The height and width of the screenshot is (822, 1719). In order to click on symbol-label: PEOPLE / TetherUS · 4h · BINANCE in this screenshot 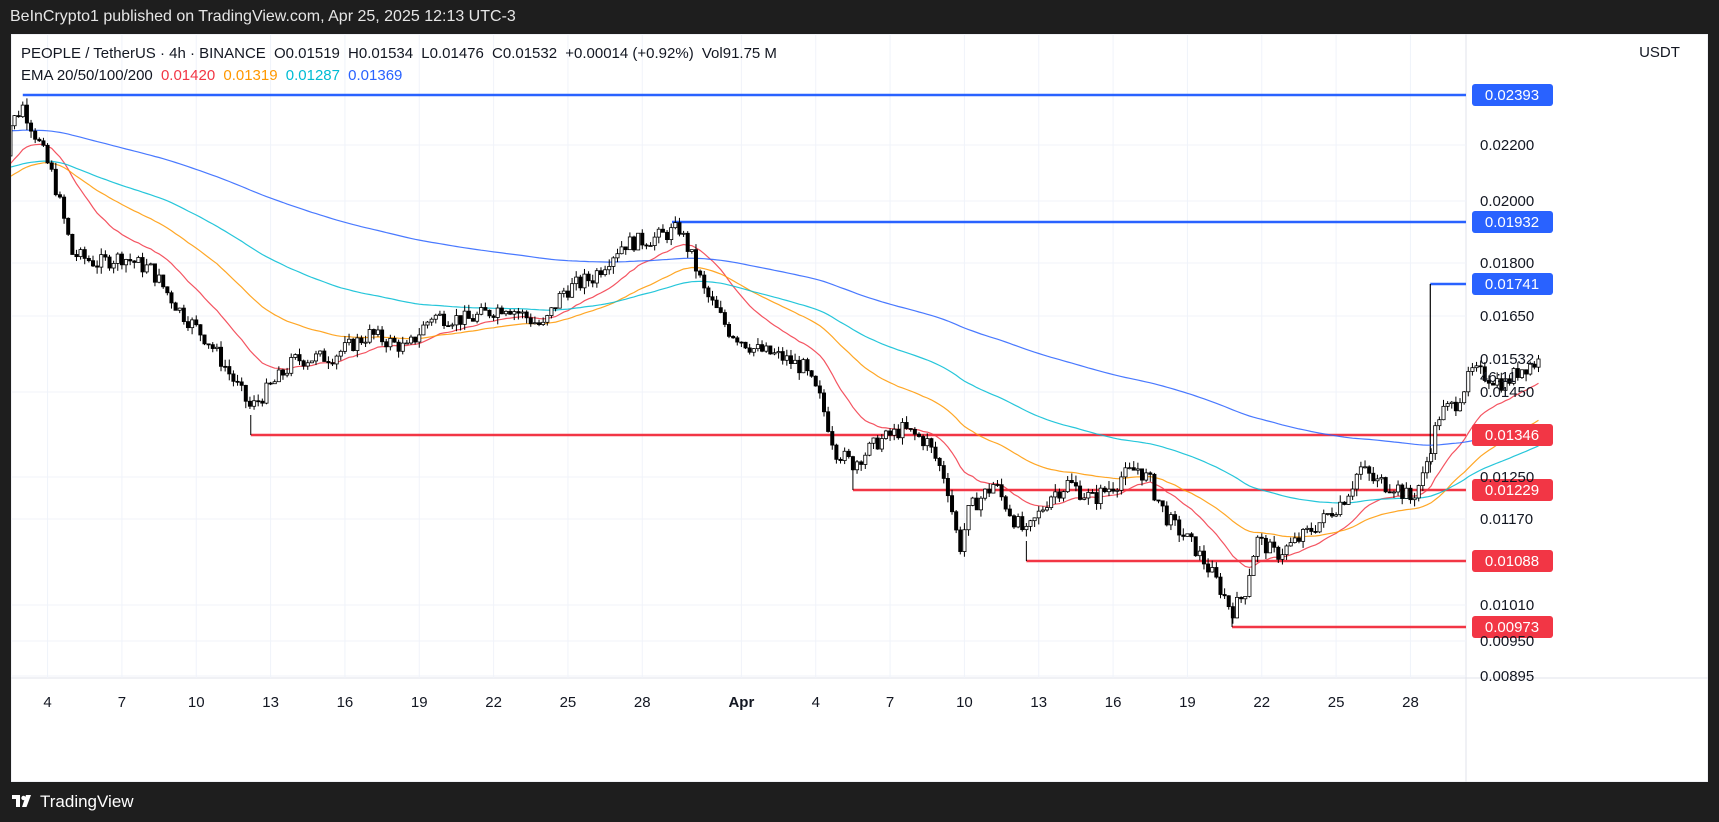, I will do `click(143, 53)`.